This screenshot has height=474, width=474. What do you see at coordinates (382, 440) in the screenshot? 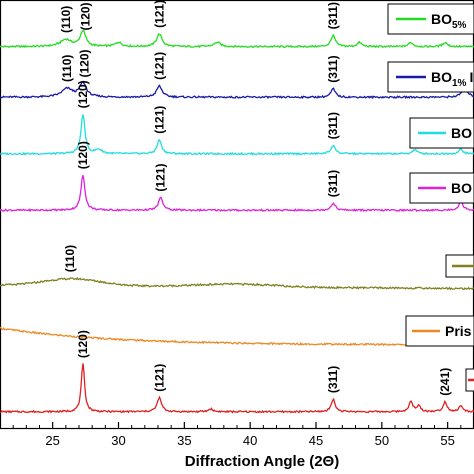
I see `x-tick-label: 50` at bounding box center [382, 440].